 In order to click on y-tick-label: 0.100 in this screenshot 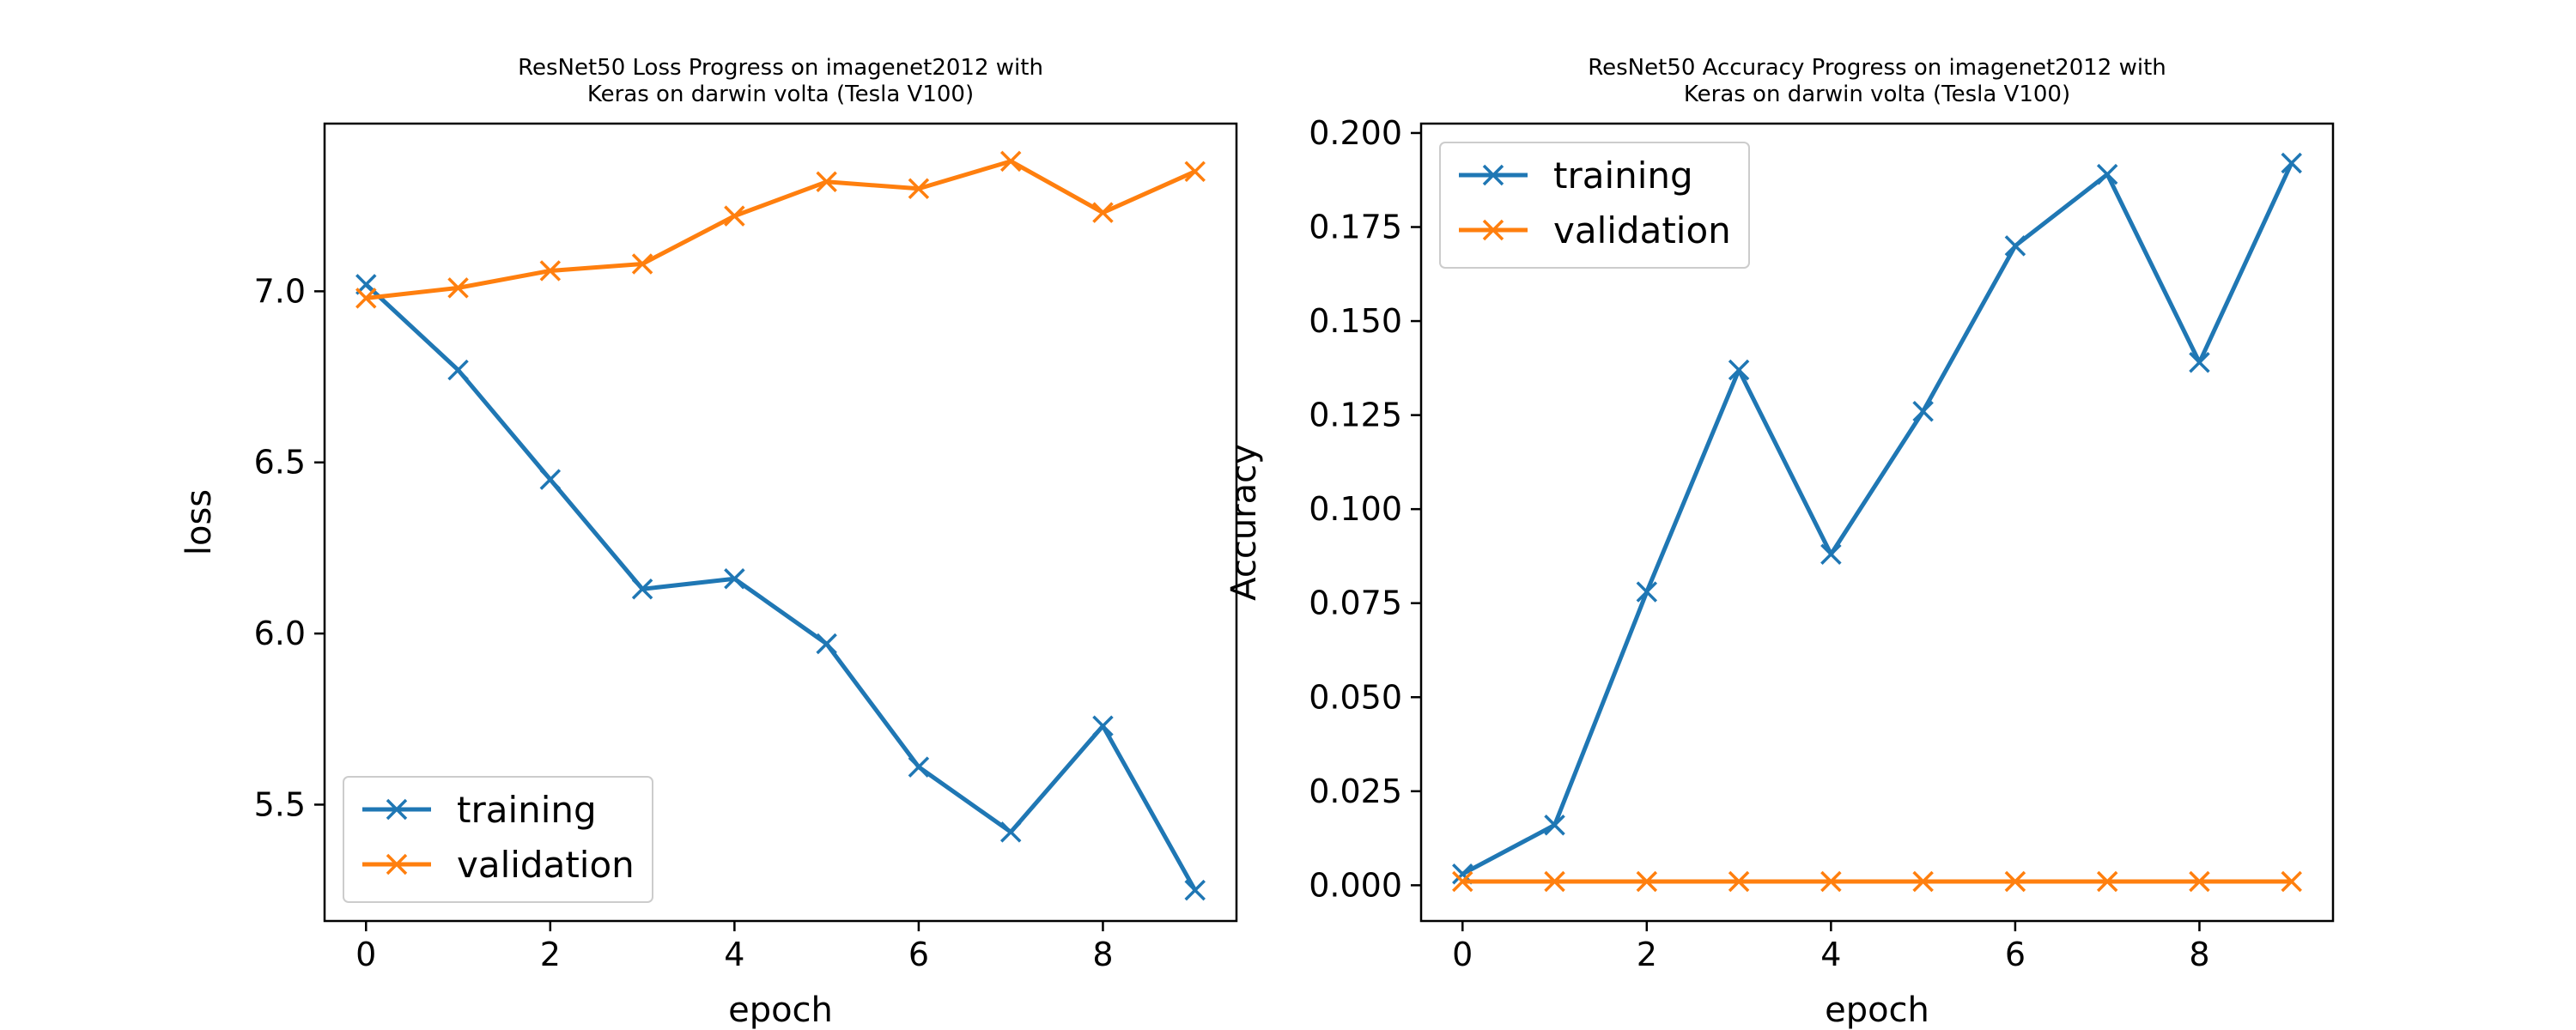, I will do `click(1356, 509)`.